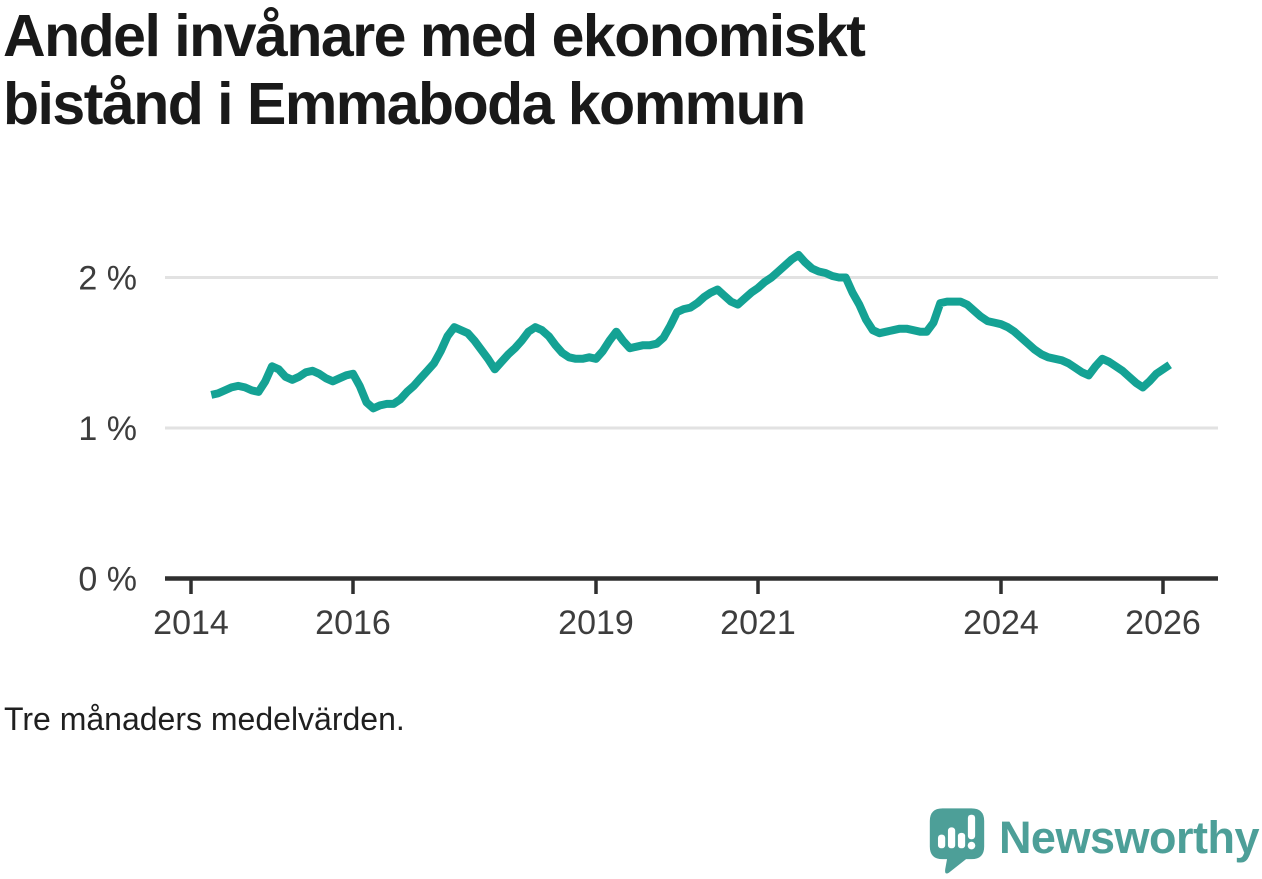  I want to click on x-tick-label: 2026, so click(1163, 623).